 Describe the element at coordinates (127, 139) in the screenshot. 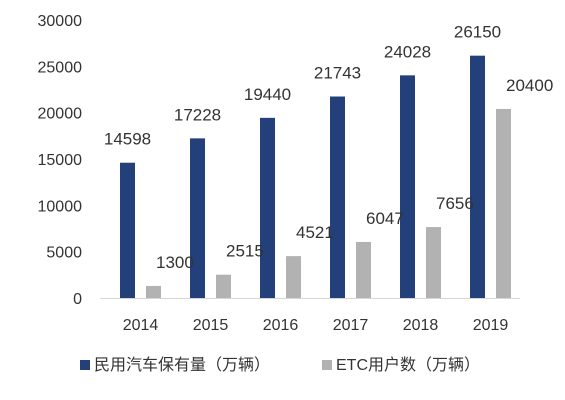

I see `data-label: 14598` at that location.